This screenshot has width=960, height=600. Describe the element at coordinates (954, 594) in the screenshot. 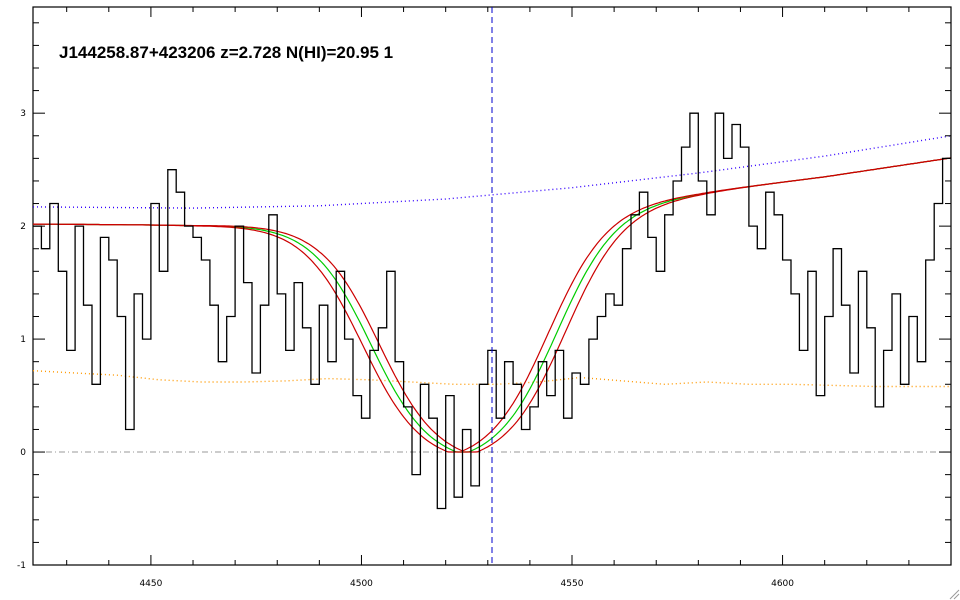

I see `resize-grip-icon` at that location.